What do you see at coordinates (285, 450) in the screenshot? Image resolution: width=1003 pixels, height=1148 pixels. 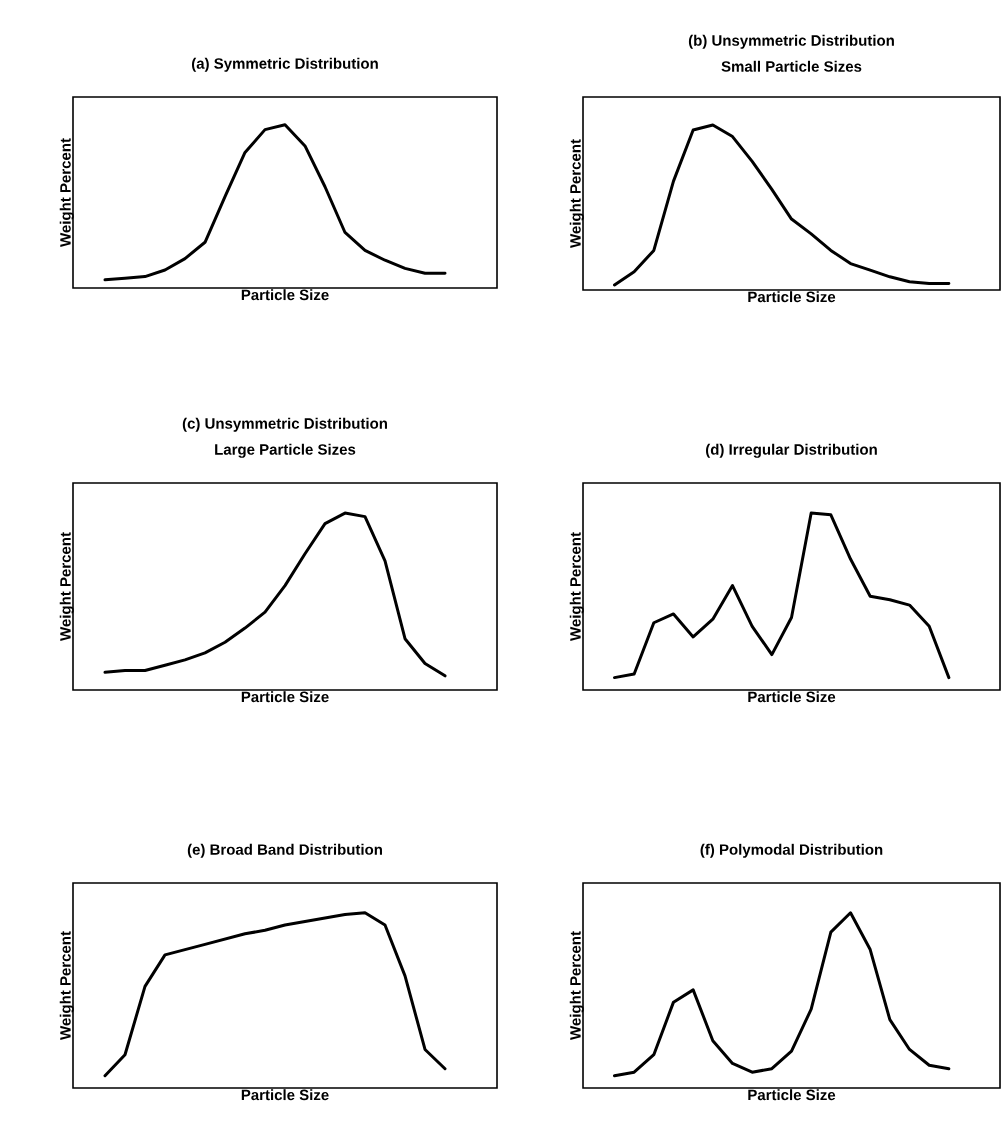 I see `chart-subtitle: Large Particle Sizes` at bounding box center [285, 450].